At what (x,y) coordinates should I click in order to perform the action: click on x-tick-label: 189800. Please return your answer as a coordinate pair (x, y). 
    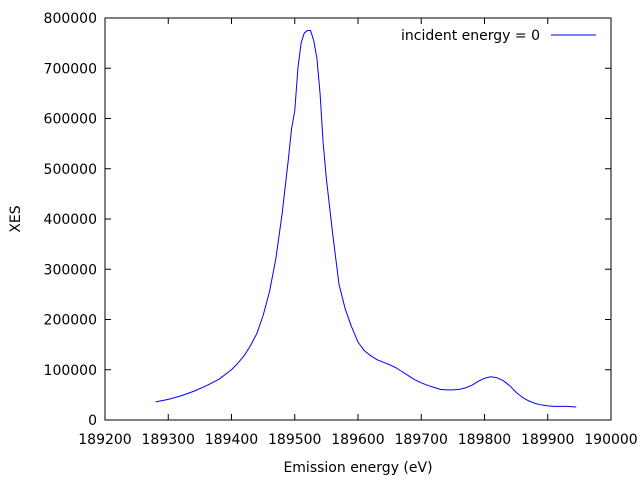
    Looking at the image, I should click on (484, 440).